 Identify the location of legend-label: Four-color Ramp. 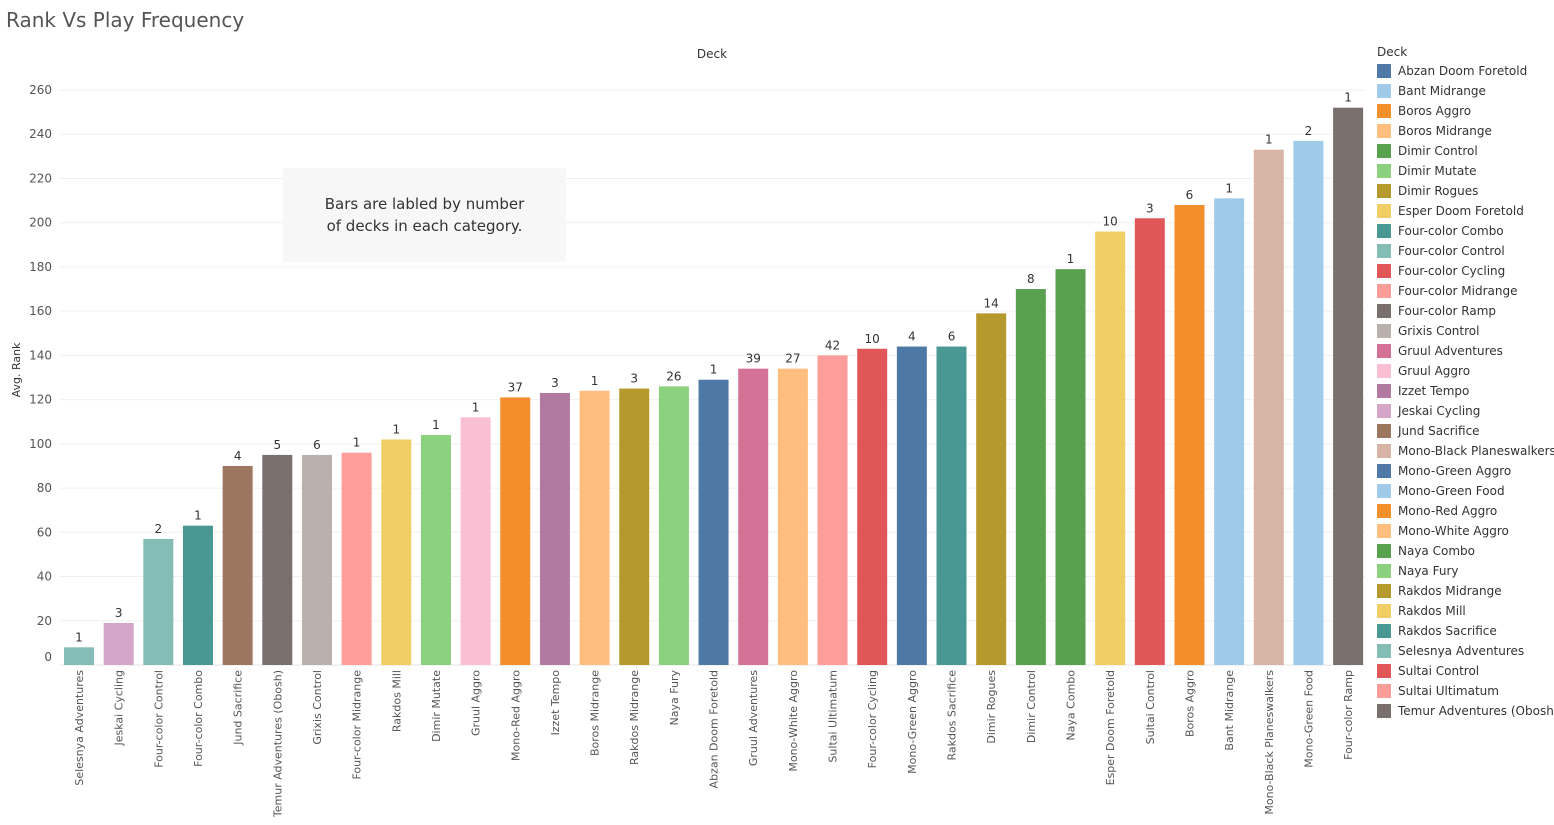
(1447, 311).